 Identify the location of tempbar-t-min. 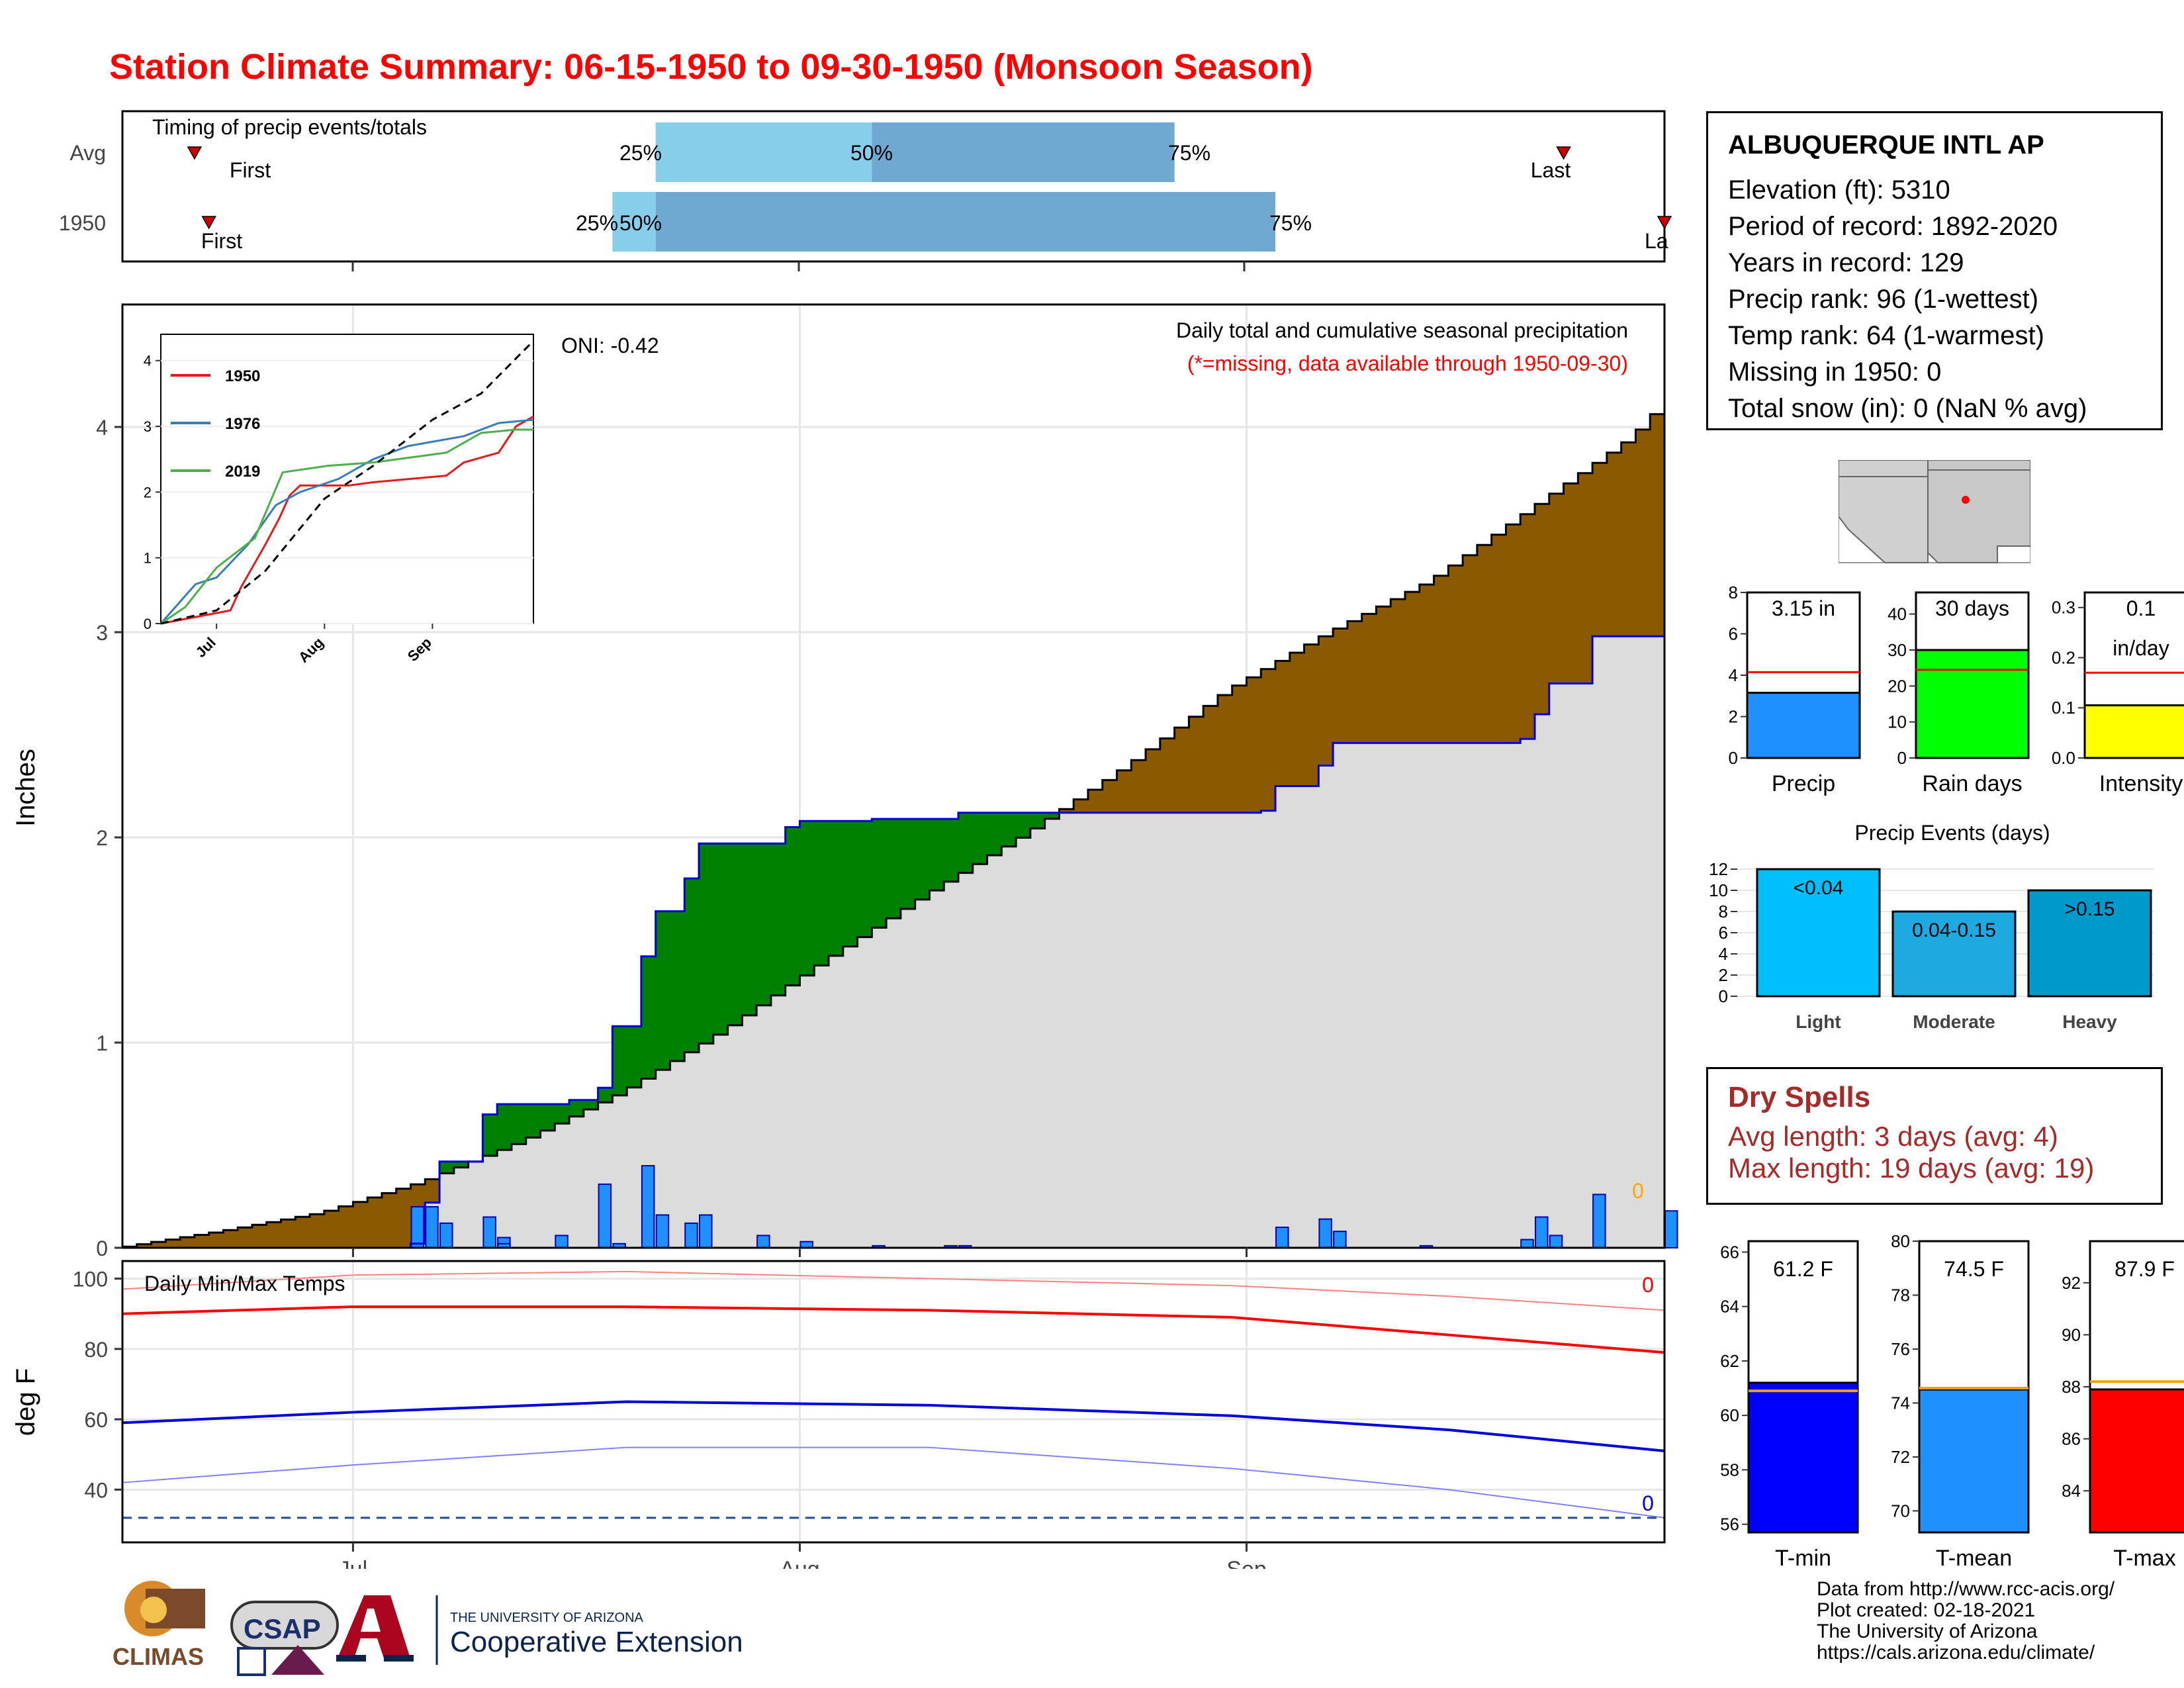
(1803, 1458).